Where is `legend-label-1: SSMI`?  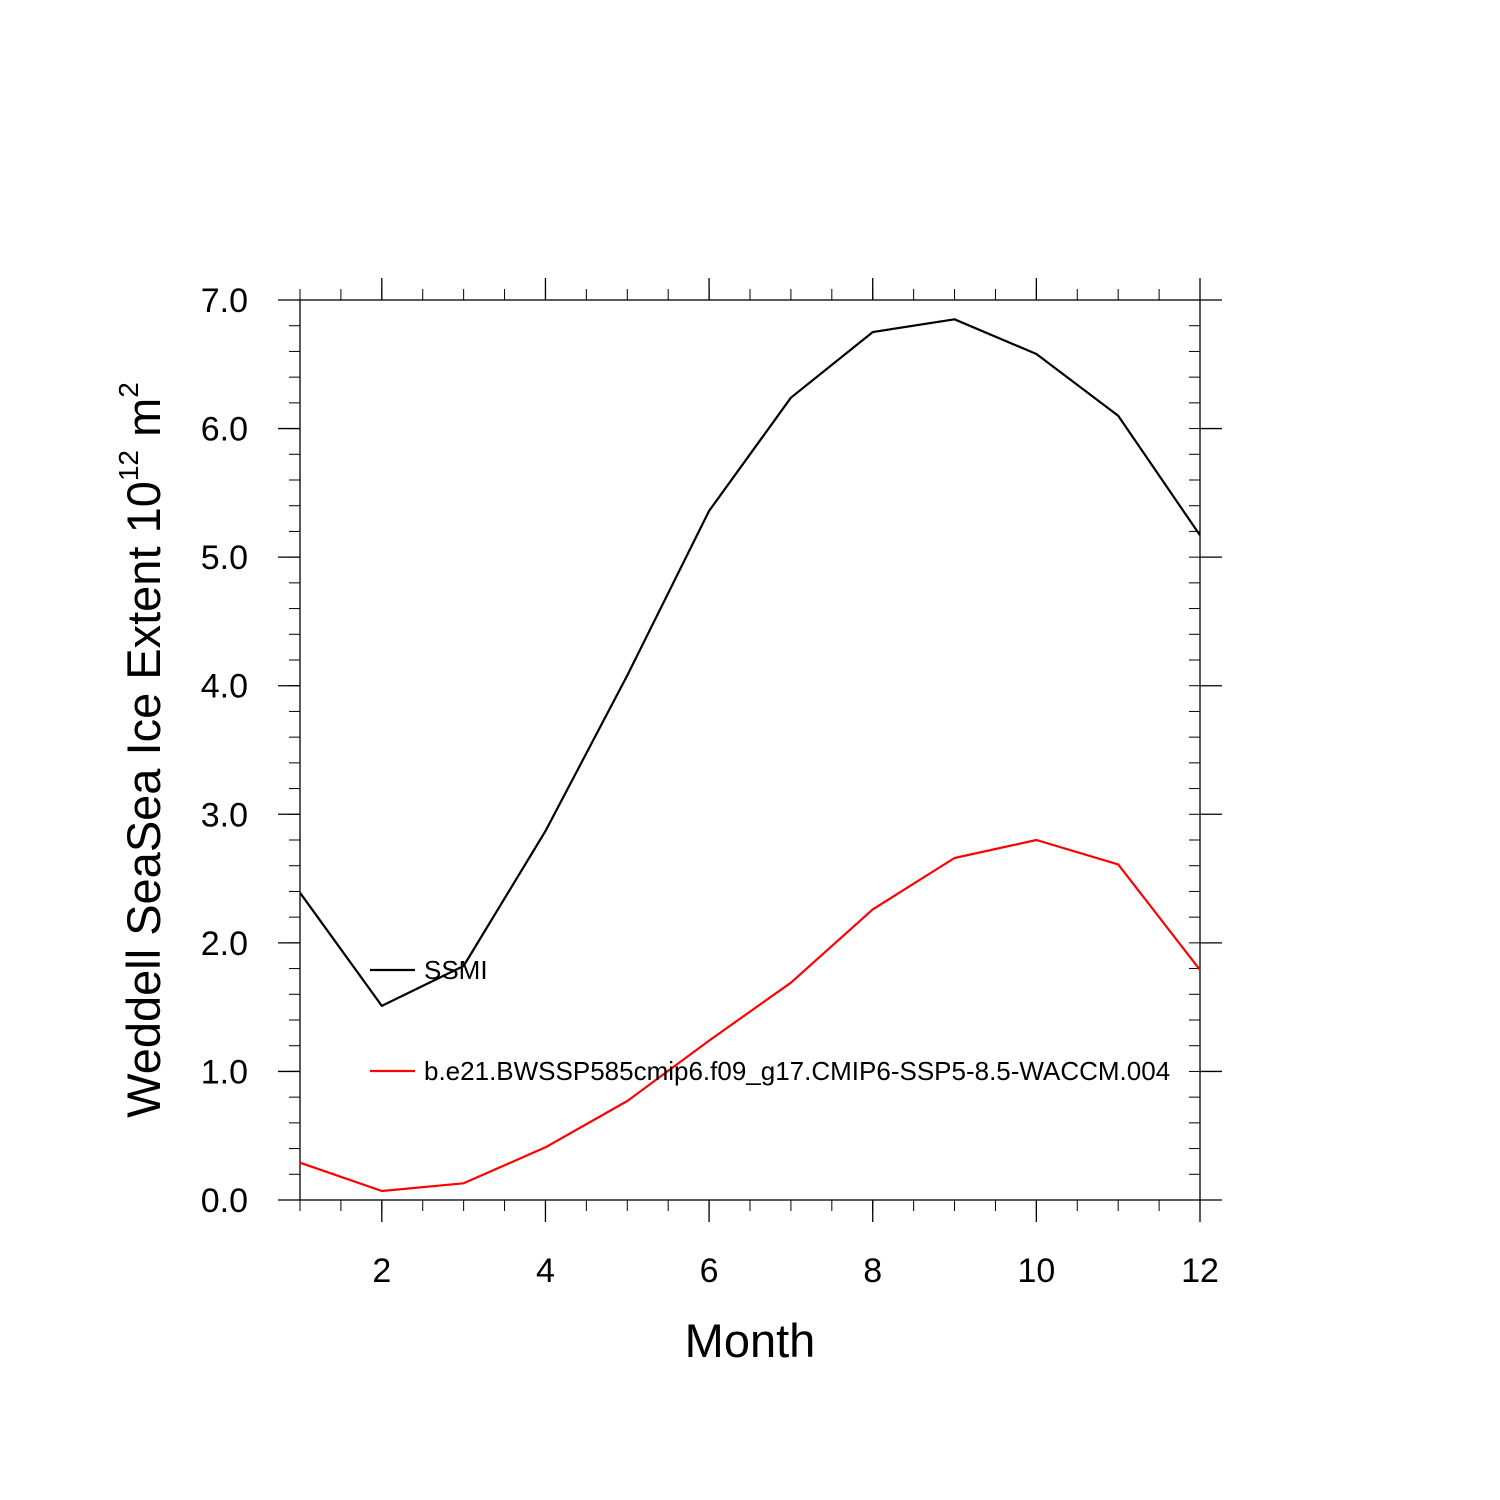 legend-label-1: SSMI is located at coordinates (456, 970).